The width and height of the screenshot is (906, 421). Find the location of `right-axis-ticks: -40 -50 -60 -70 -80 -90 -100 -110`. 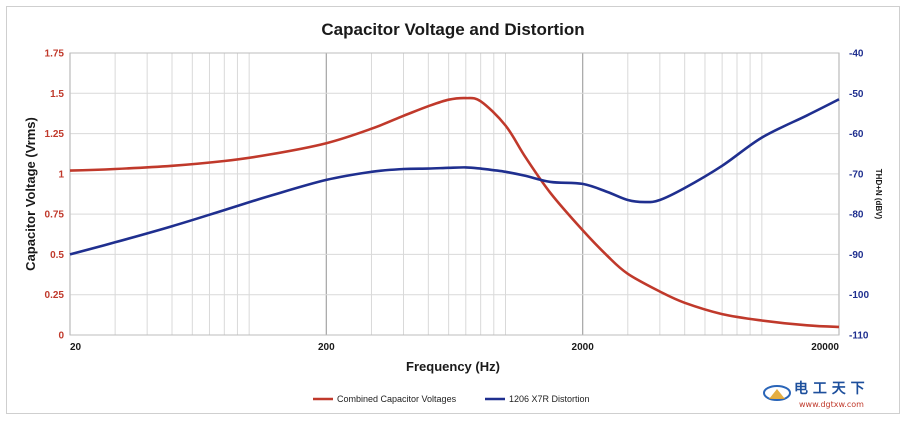

right-axis-ticks: -40 -50 -60 -70 -80 -90 -100 -110 is located at coordinates (859, 195).